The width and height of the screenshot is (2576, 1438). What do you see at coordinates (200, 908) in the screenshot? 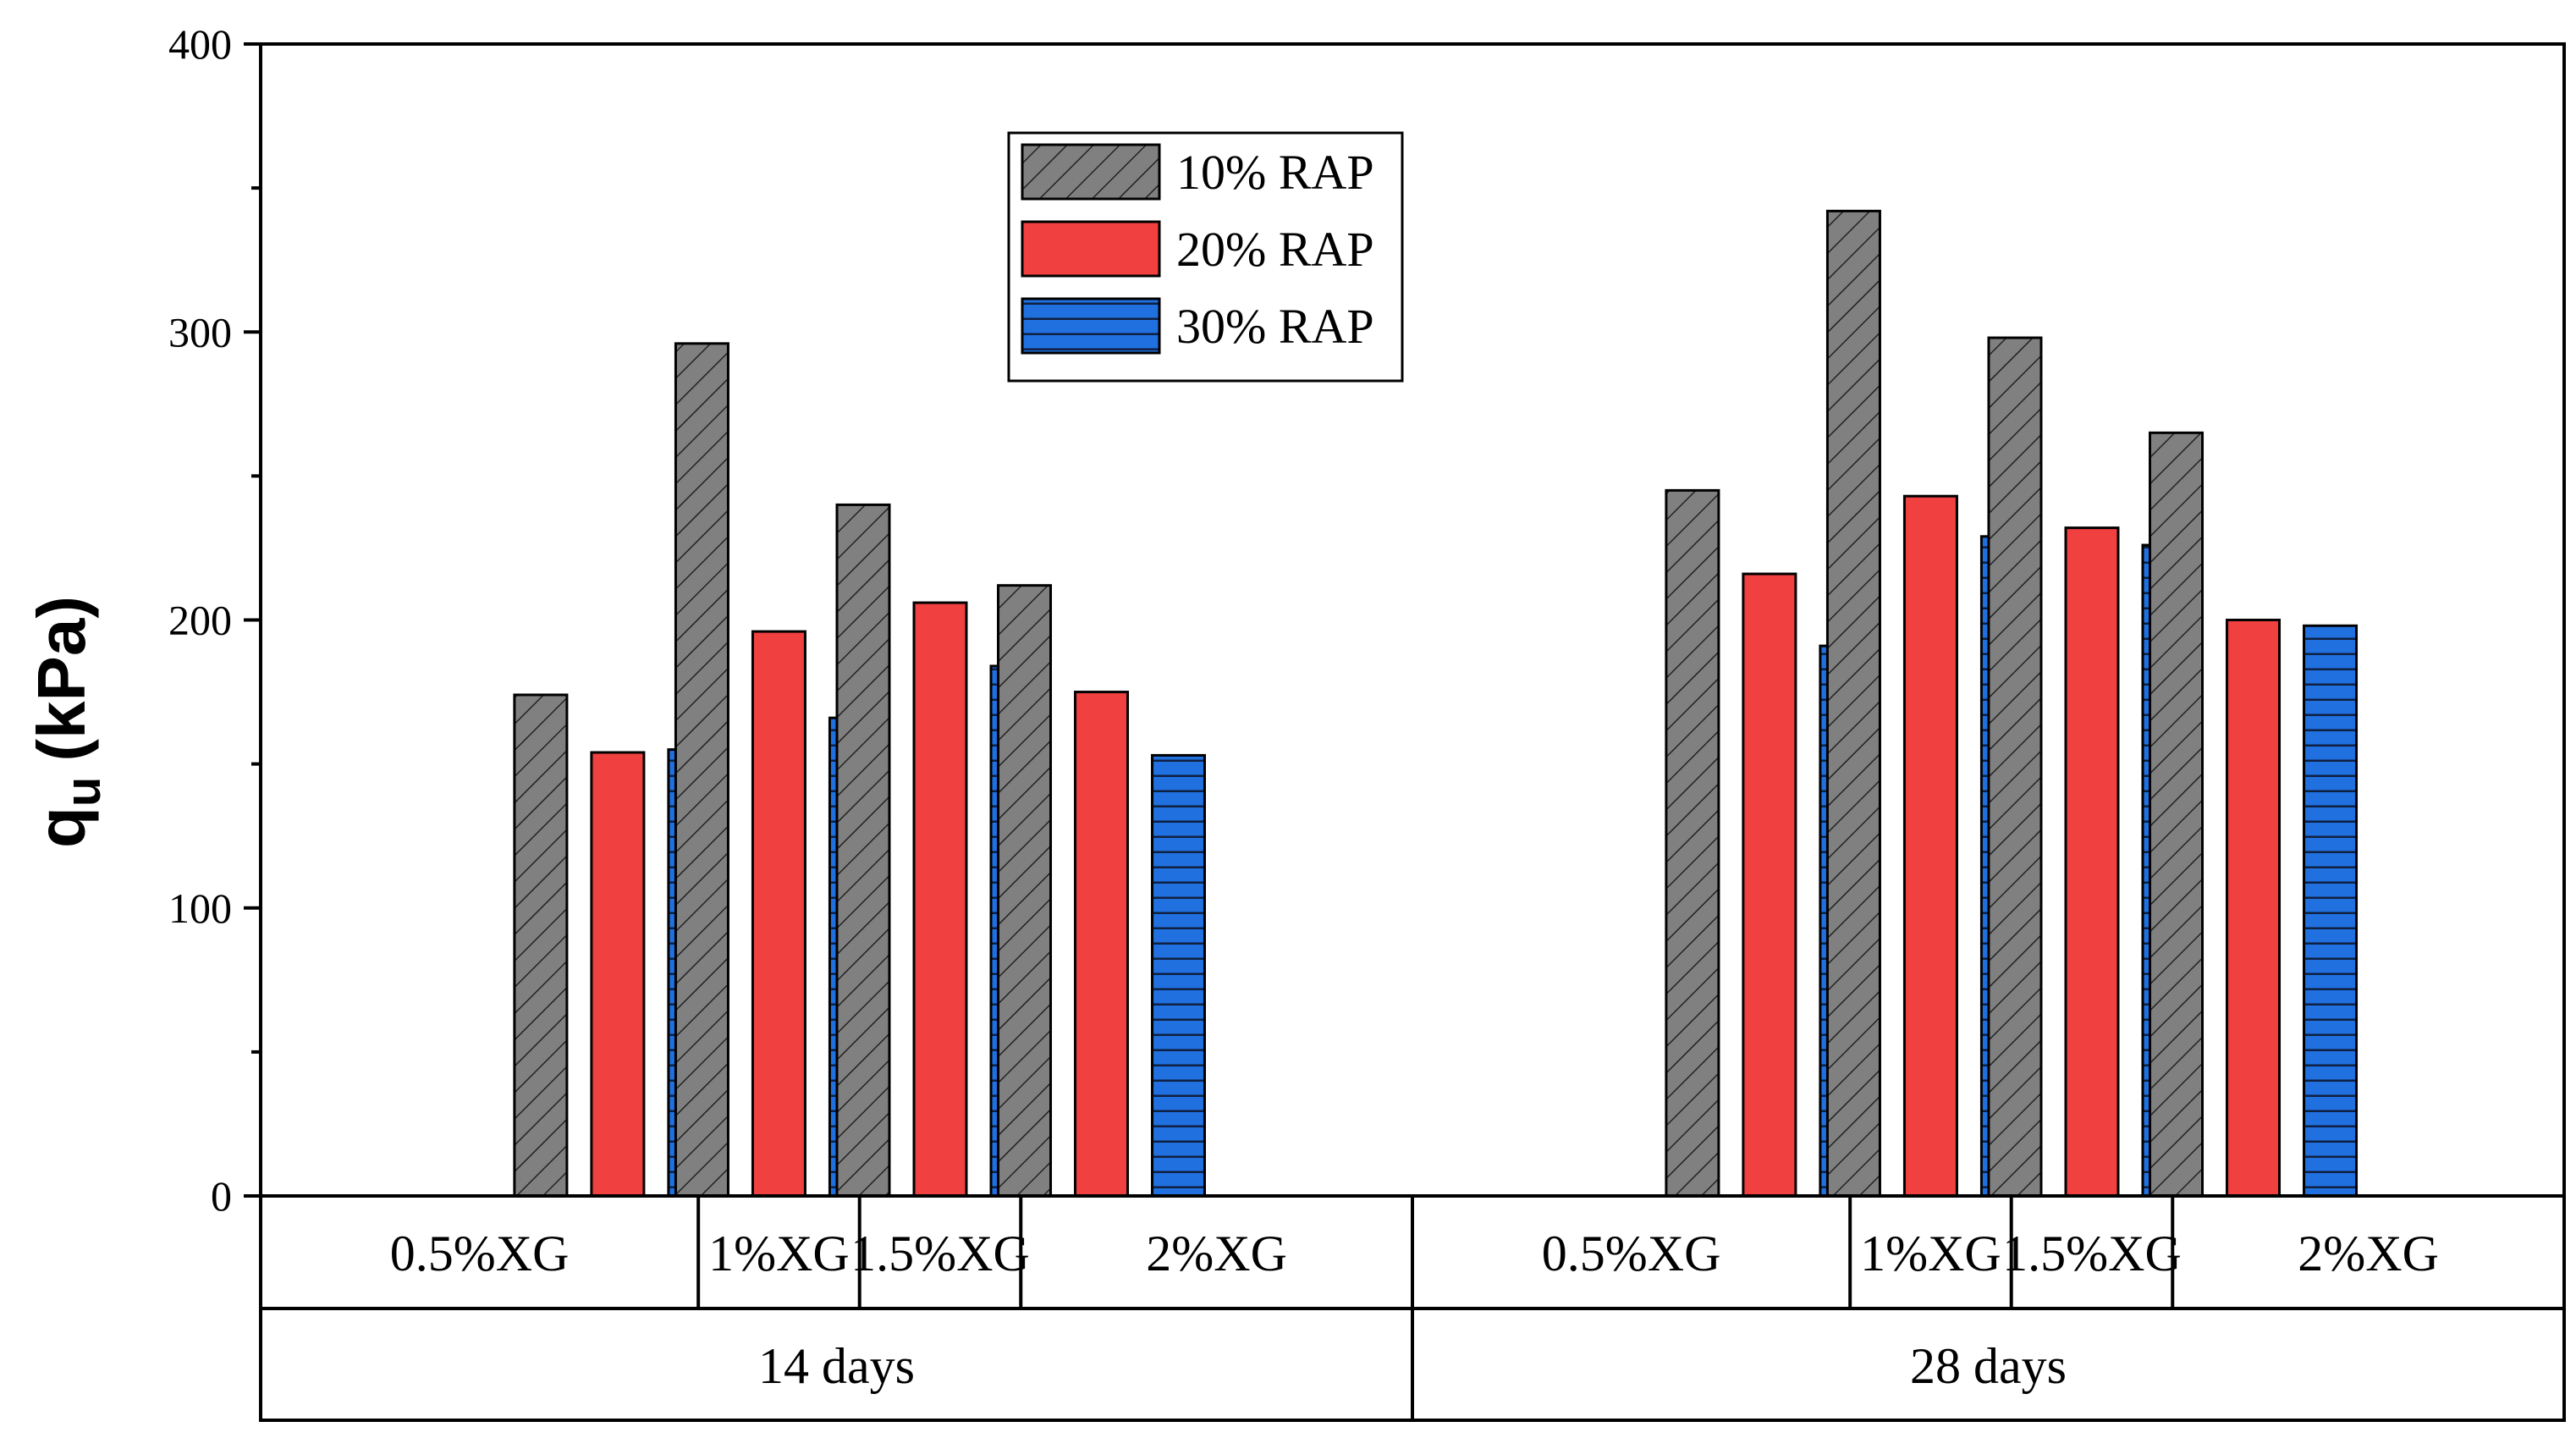
I see `y-tick-label: 100` at bounding box center [200, 908].